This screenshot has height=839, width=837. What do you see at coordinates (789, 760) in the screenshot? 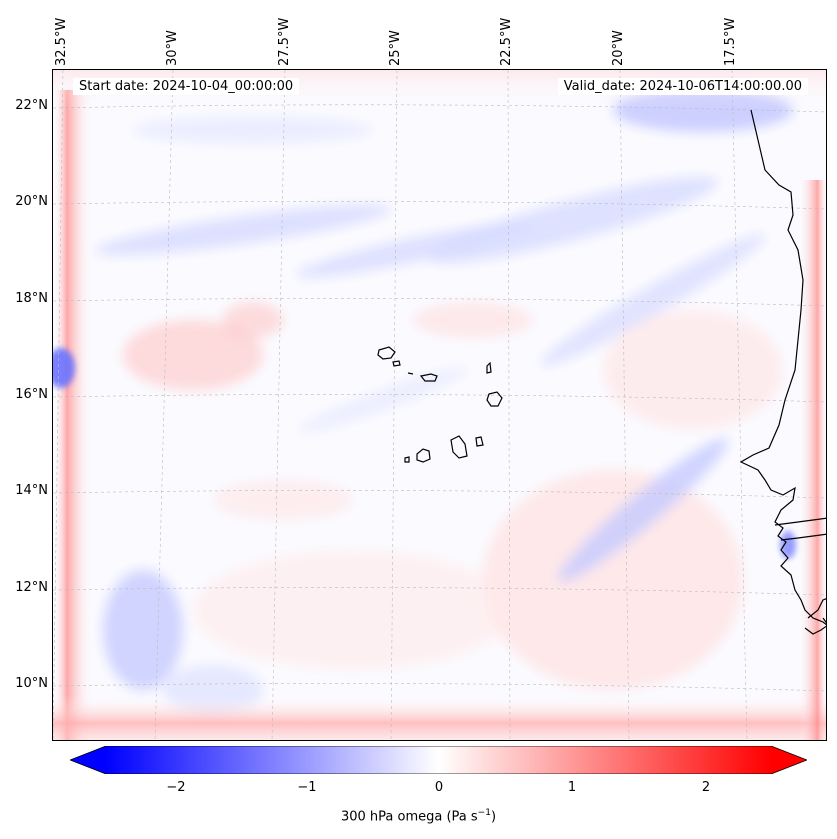
I see `colorbar-high-extend` at bounding box center [789, 760].